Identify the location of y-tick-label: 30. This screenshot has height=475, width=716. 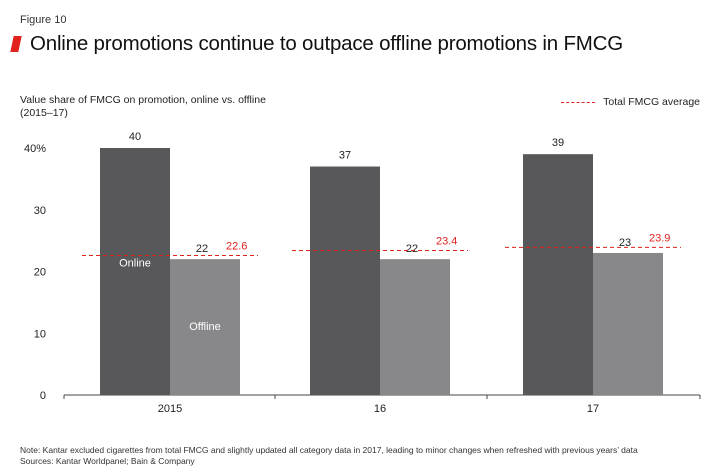
(40, 211).